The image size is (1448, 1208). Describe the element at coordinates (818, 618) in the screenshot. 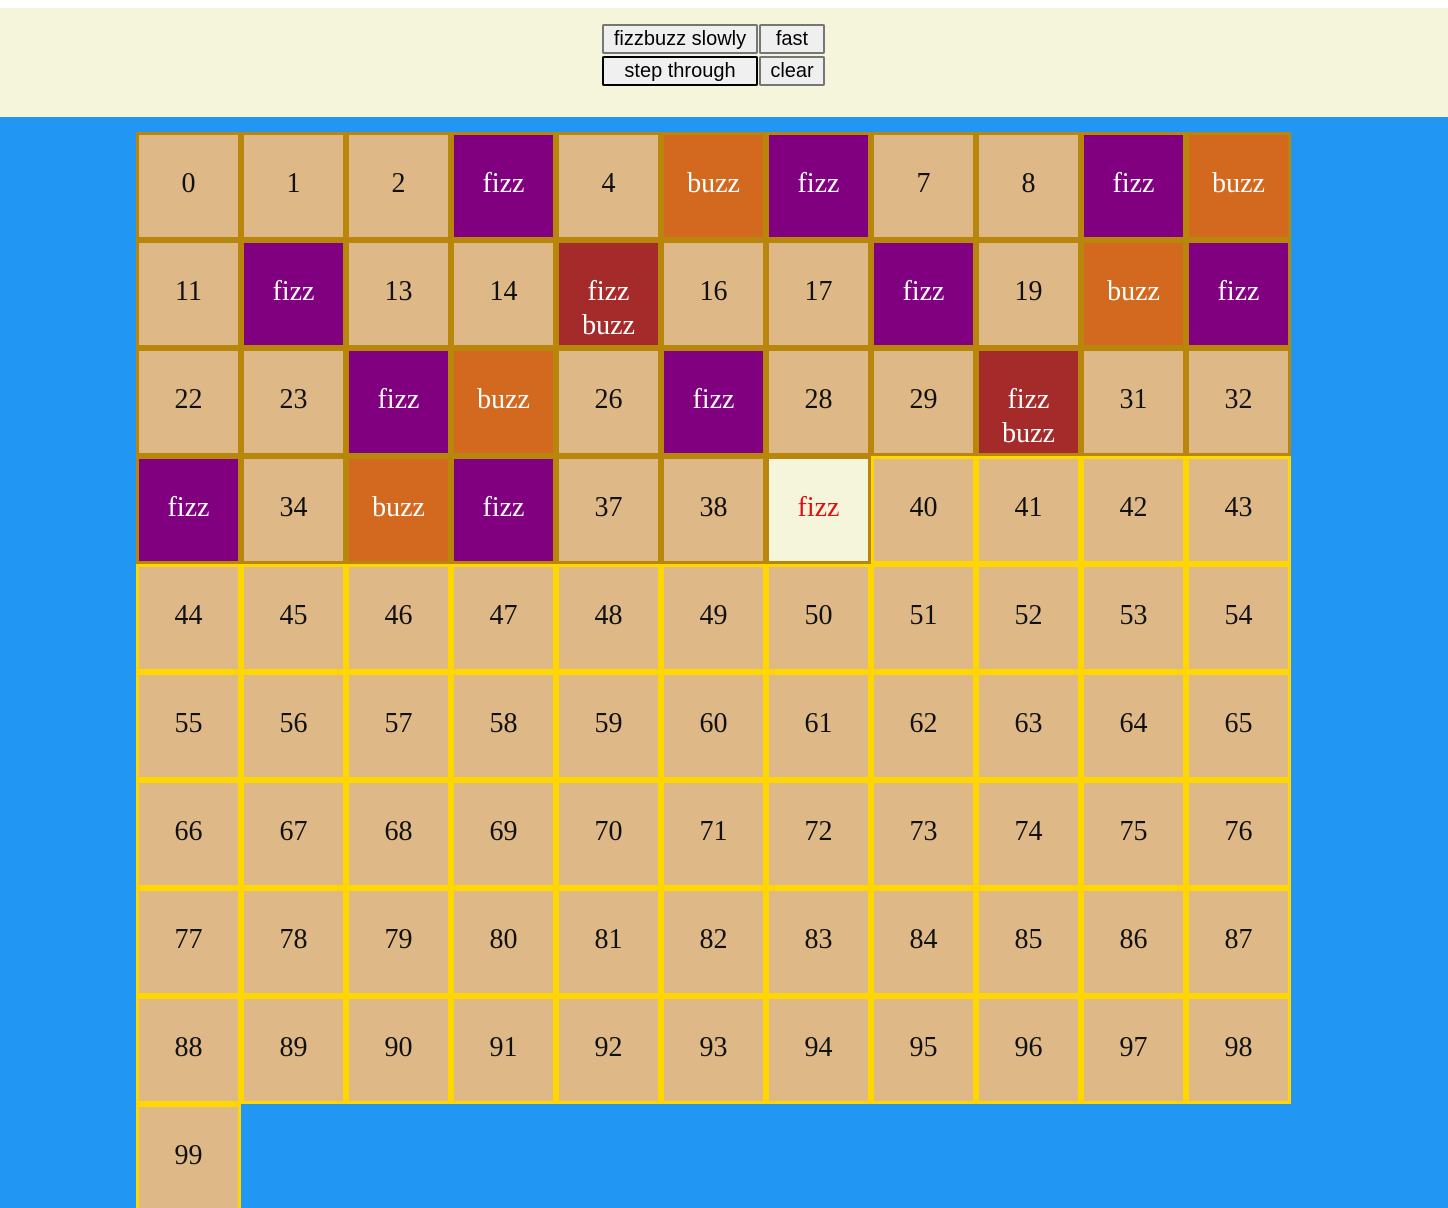

I see `pending-cell: 50` at that location.